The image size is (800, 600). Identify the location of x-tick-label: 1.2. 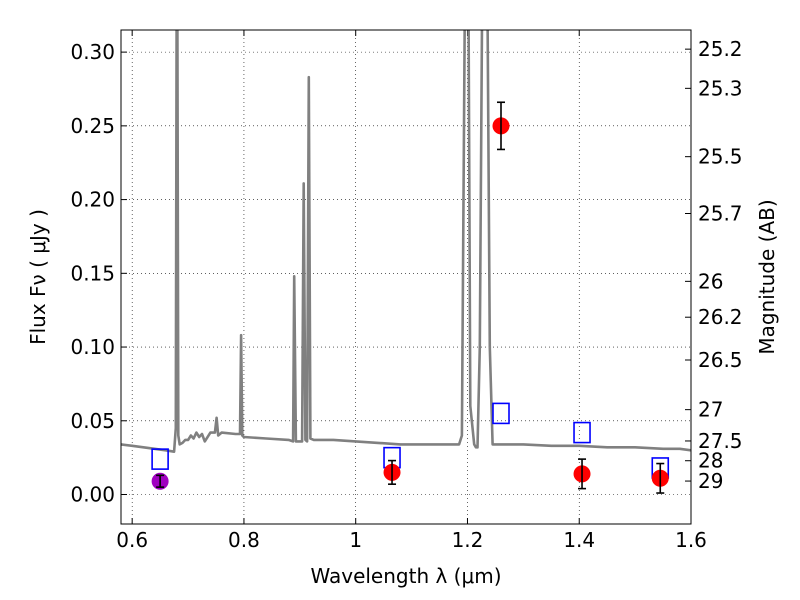
(468, 540).